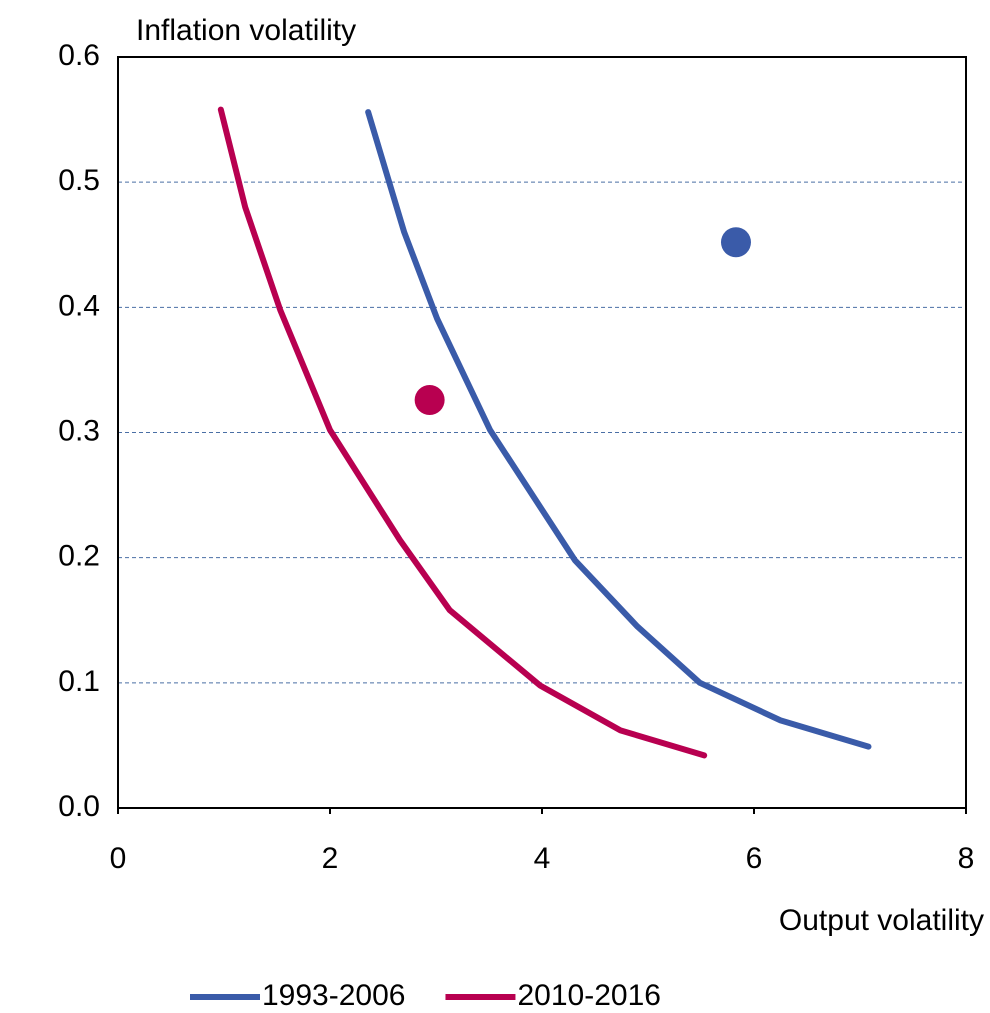 The height and width of the screenshot is (1013, 990). I want to click on y-tick-label: 0.0, so click(79, 806).